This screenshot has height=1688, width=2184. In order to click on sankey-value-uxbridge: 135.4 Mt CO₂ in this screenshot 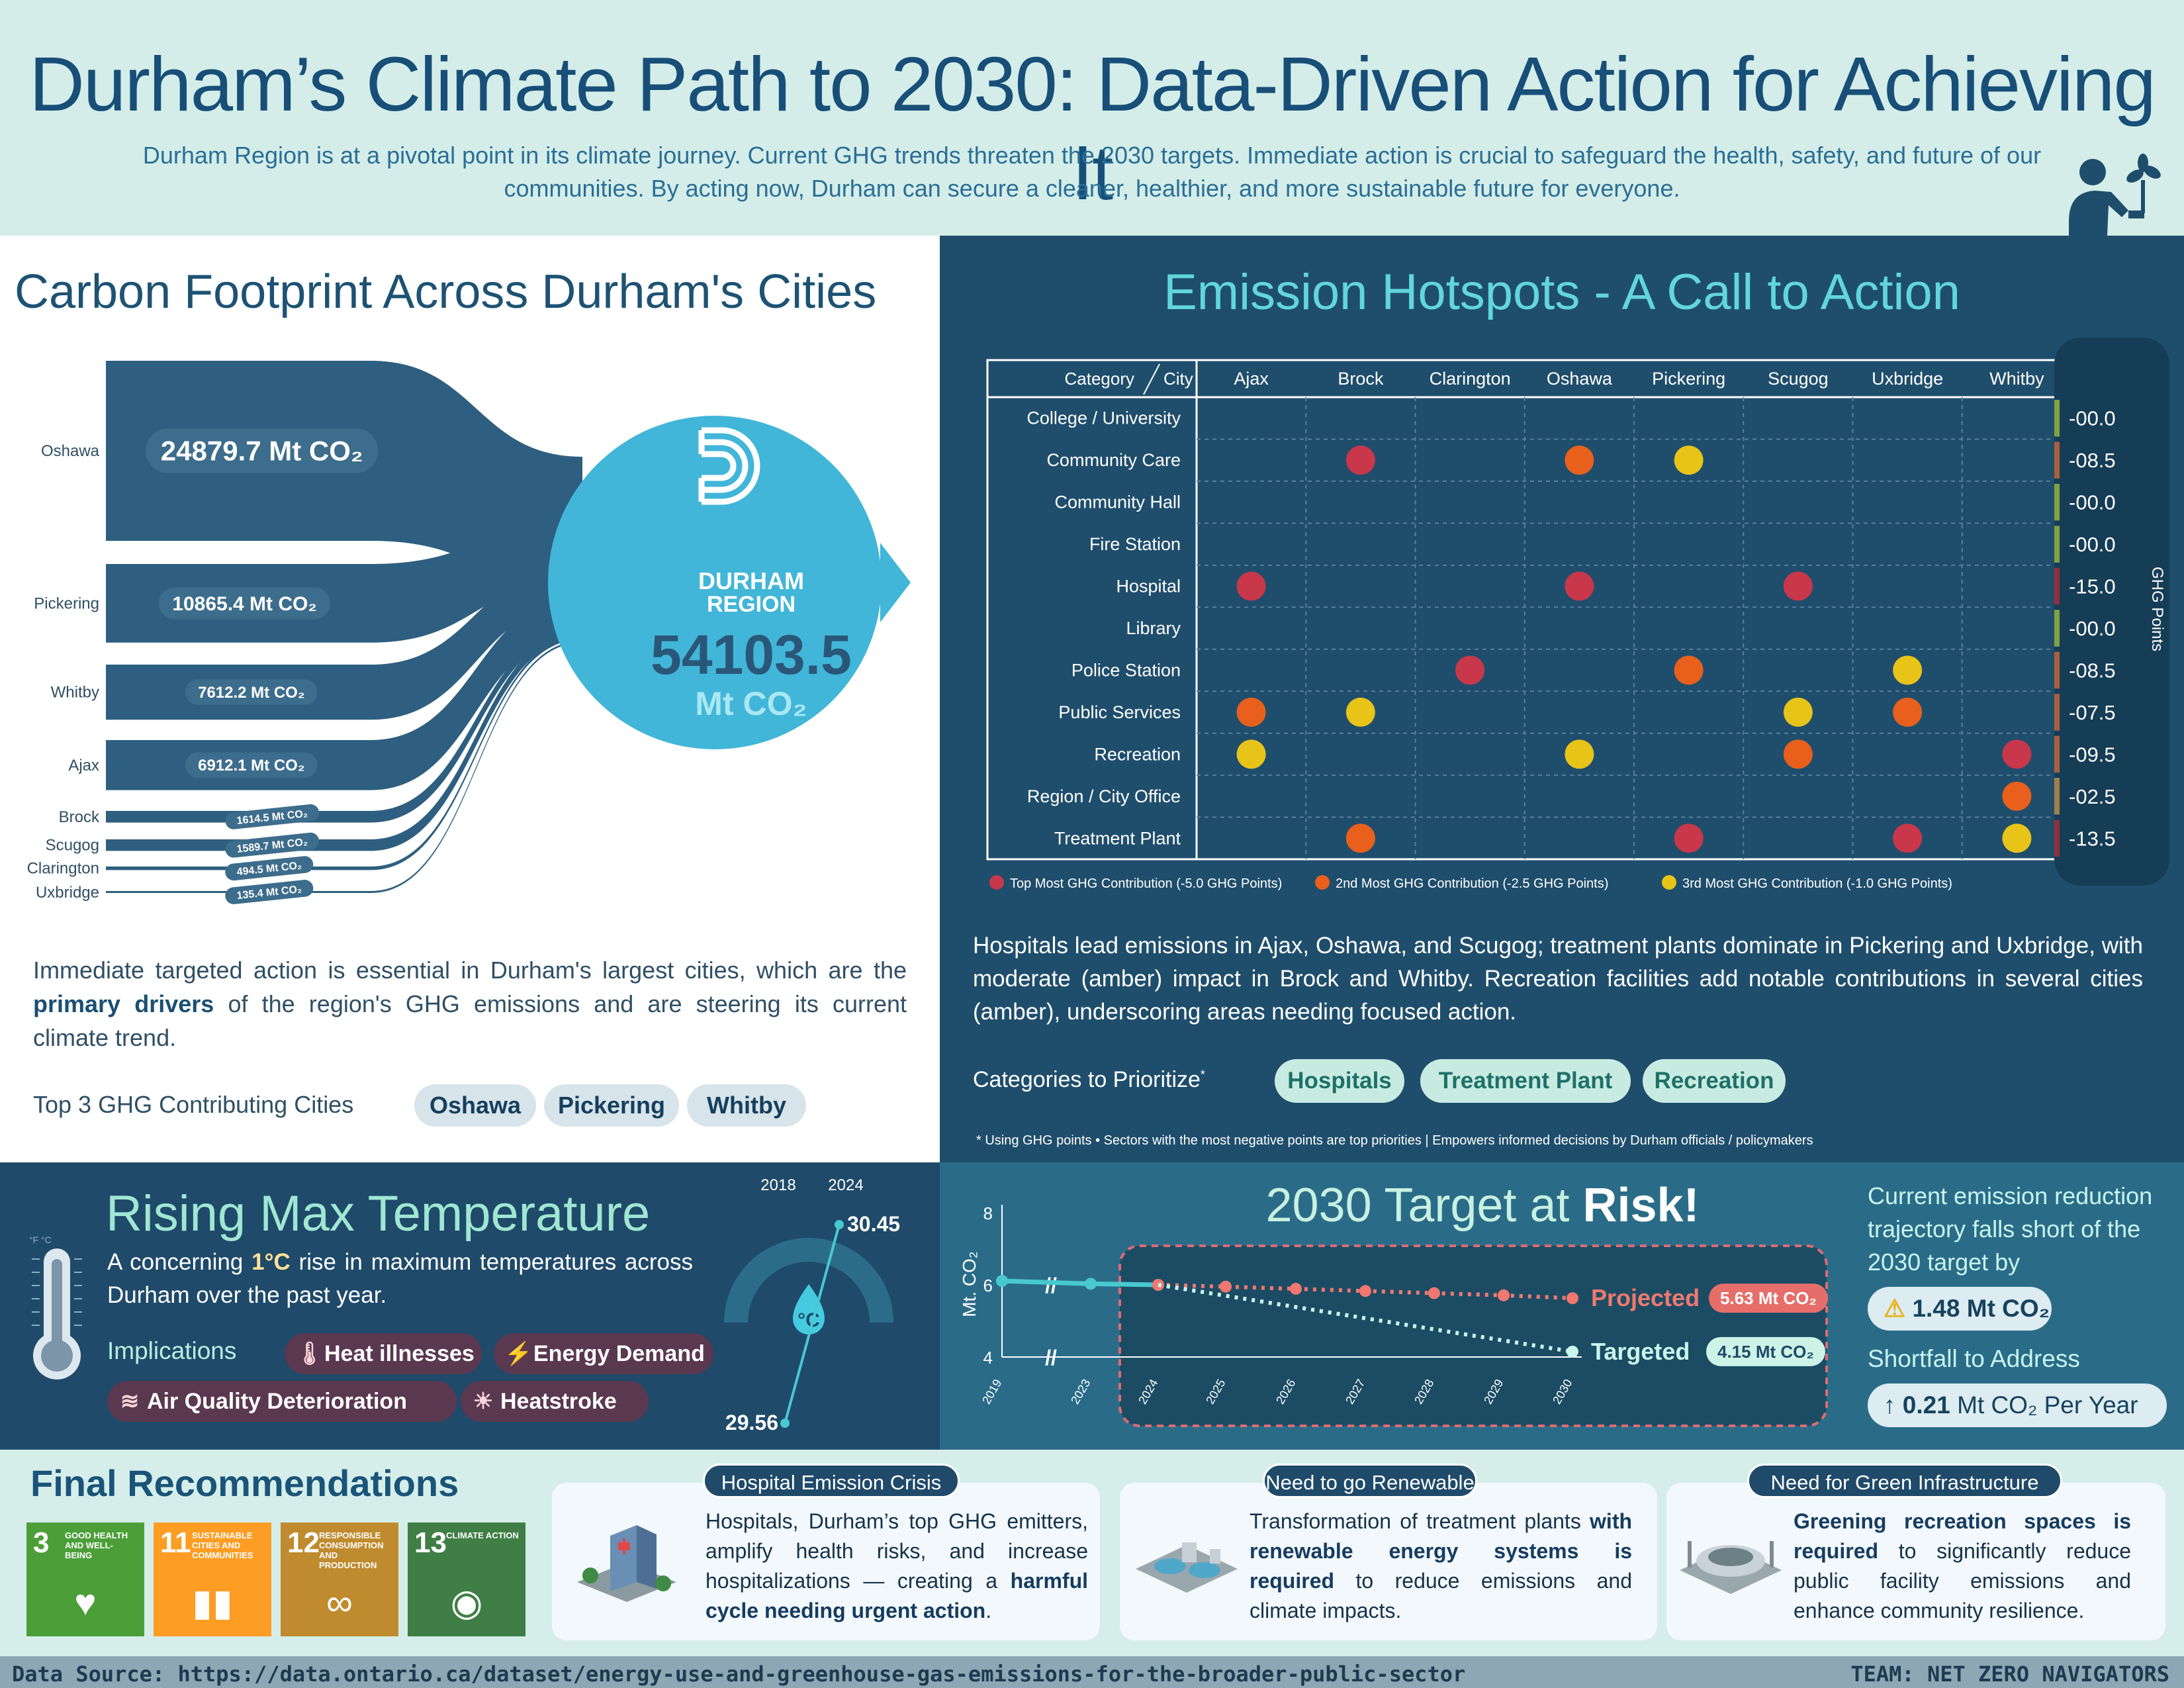, I will do `click(269, 892)`.